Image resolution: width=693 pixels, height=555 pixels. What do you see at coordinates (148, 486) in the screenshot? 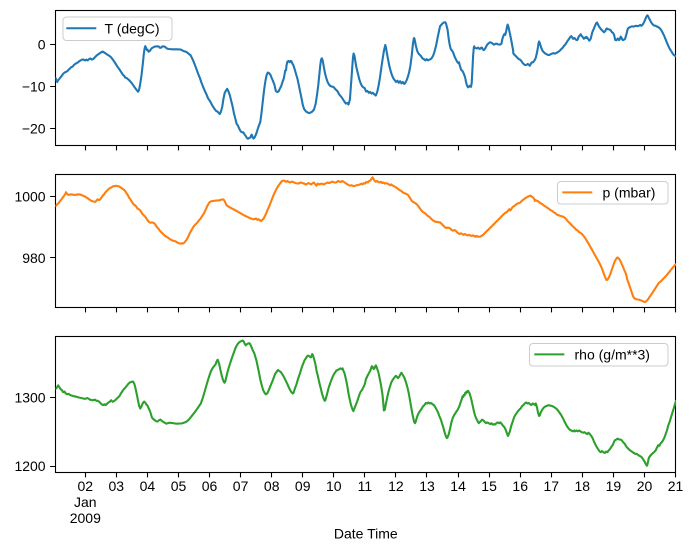
I see `svg-text: 04` at bounding box center [148, 486].